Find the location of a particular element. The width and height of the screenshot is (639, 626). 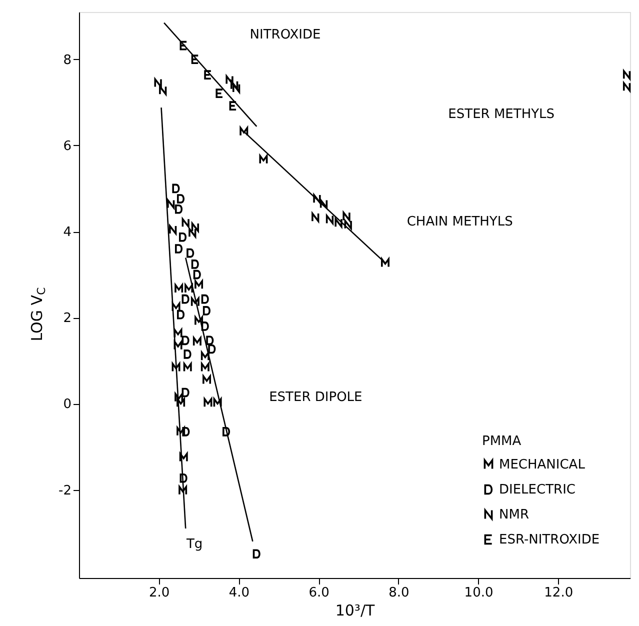

legend-label: NMR is located at coordinates (514, 515).